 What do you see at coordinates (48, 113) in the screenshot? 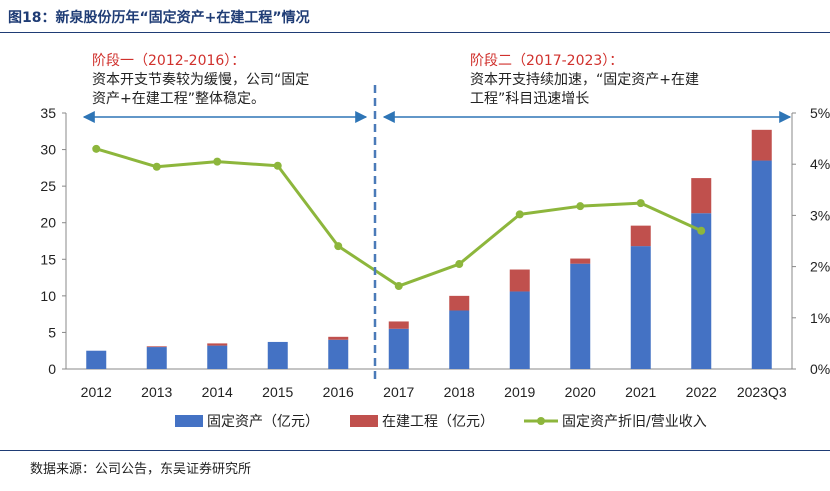
I see `y-left-tick-label: 35` at bounding box center [48, 113].